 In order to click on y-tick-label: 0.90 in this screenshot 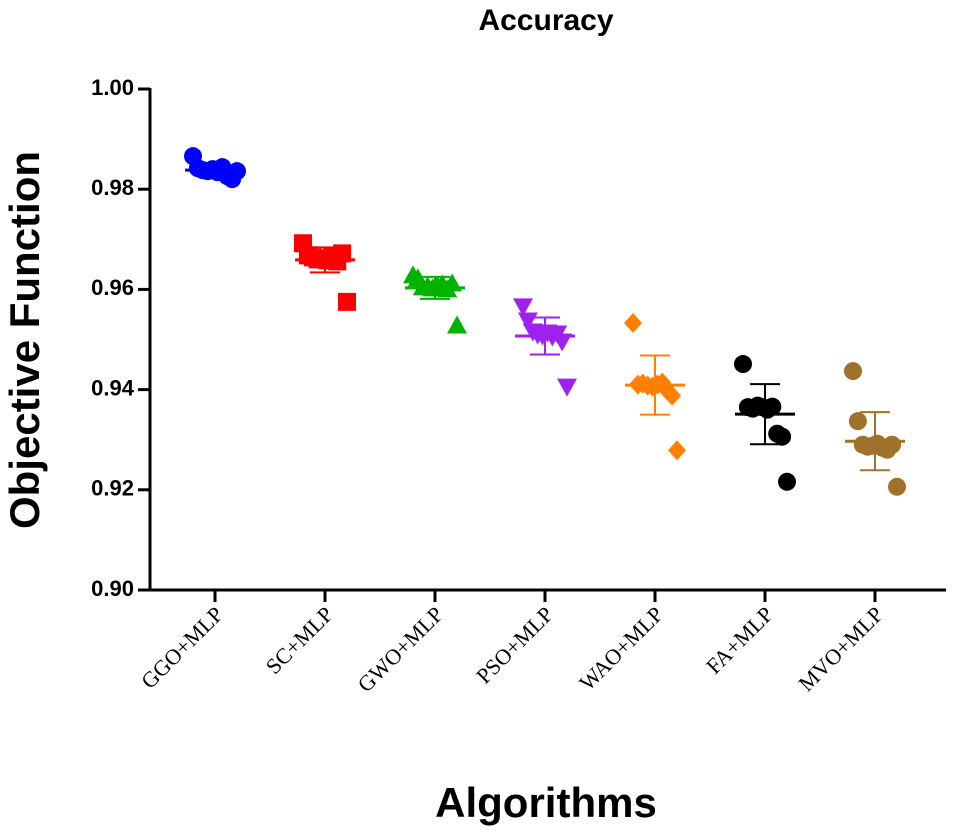, I will do `click(112, 588)`.